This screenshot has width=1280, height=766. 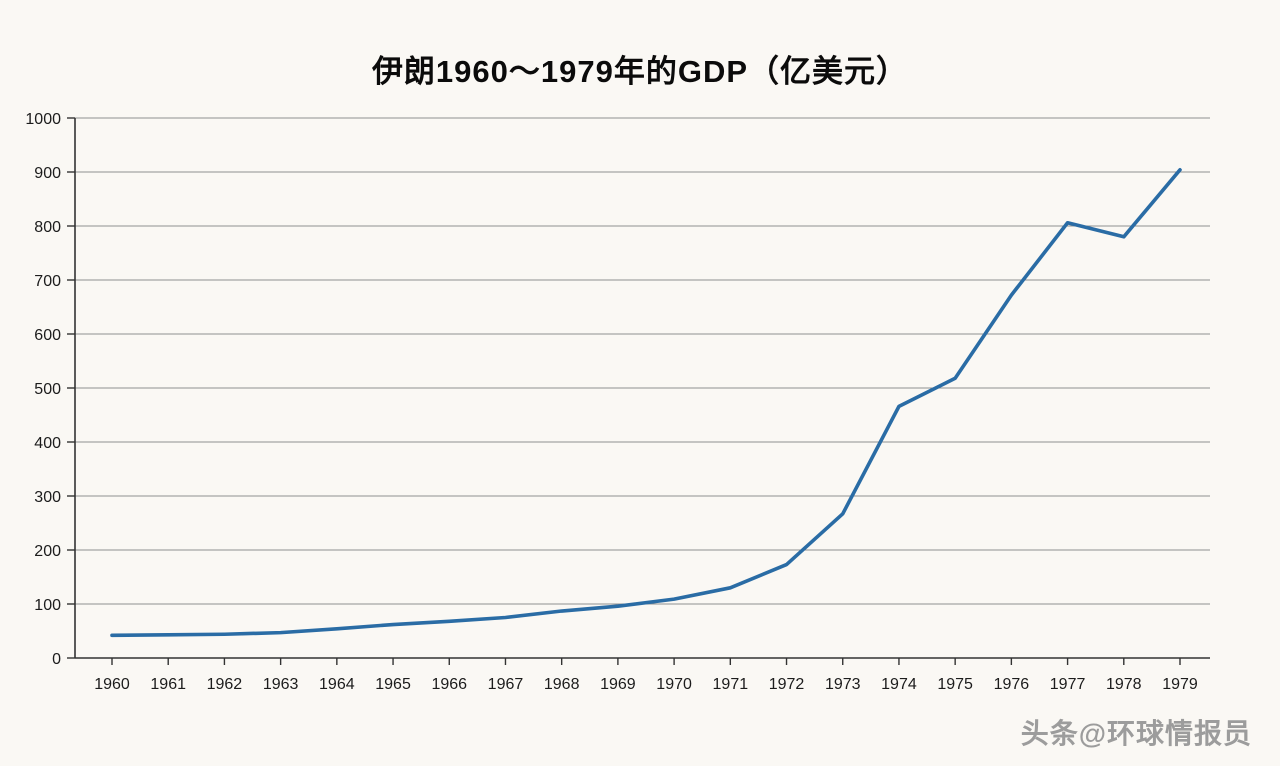 What do you see at coordinates (506, 684) in the screenshot?
I see `x-tick-label: 1967` at bounding box center [506, 684].